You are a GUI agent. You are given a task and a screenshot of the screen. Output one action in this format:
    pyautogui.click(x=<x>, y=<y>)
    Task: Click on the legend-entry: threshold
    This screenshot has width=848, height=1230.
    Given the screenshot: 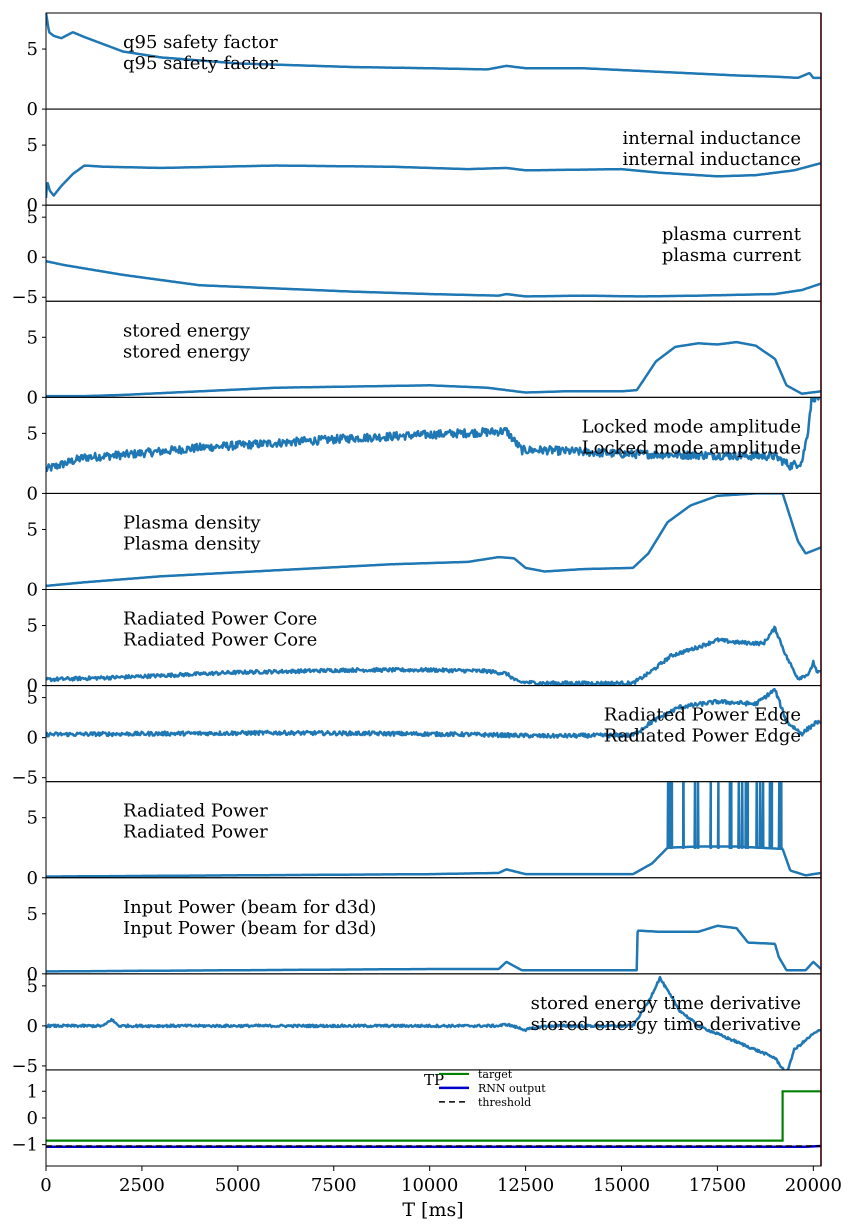 What is the action you would take?
    pyautogui.click(x=504, y=1102)
    